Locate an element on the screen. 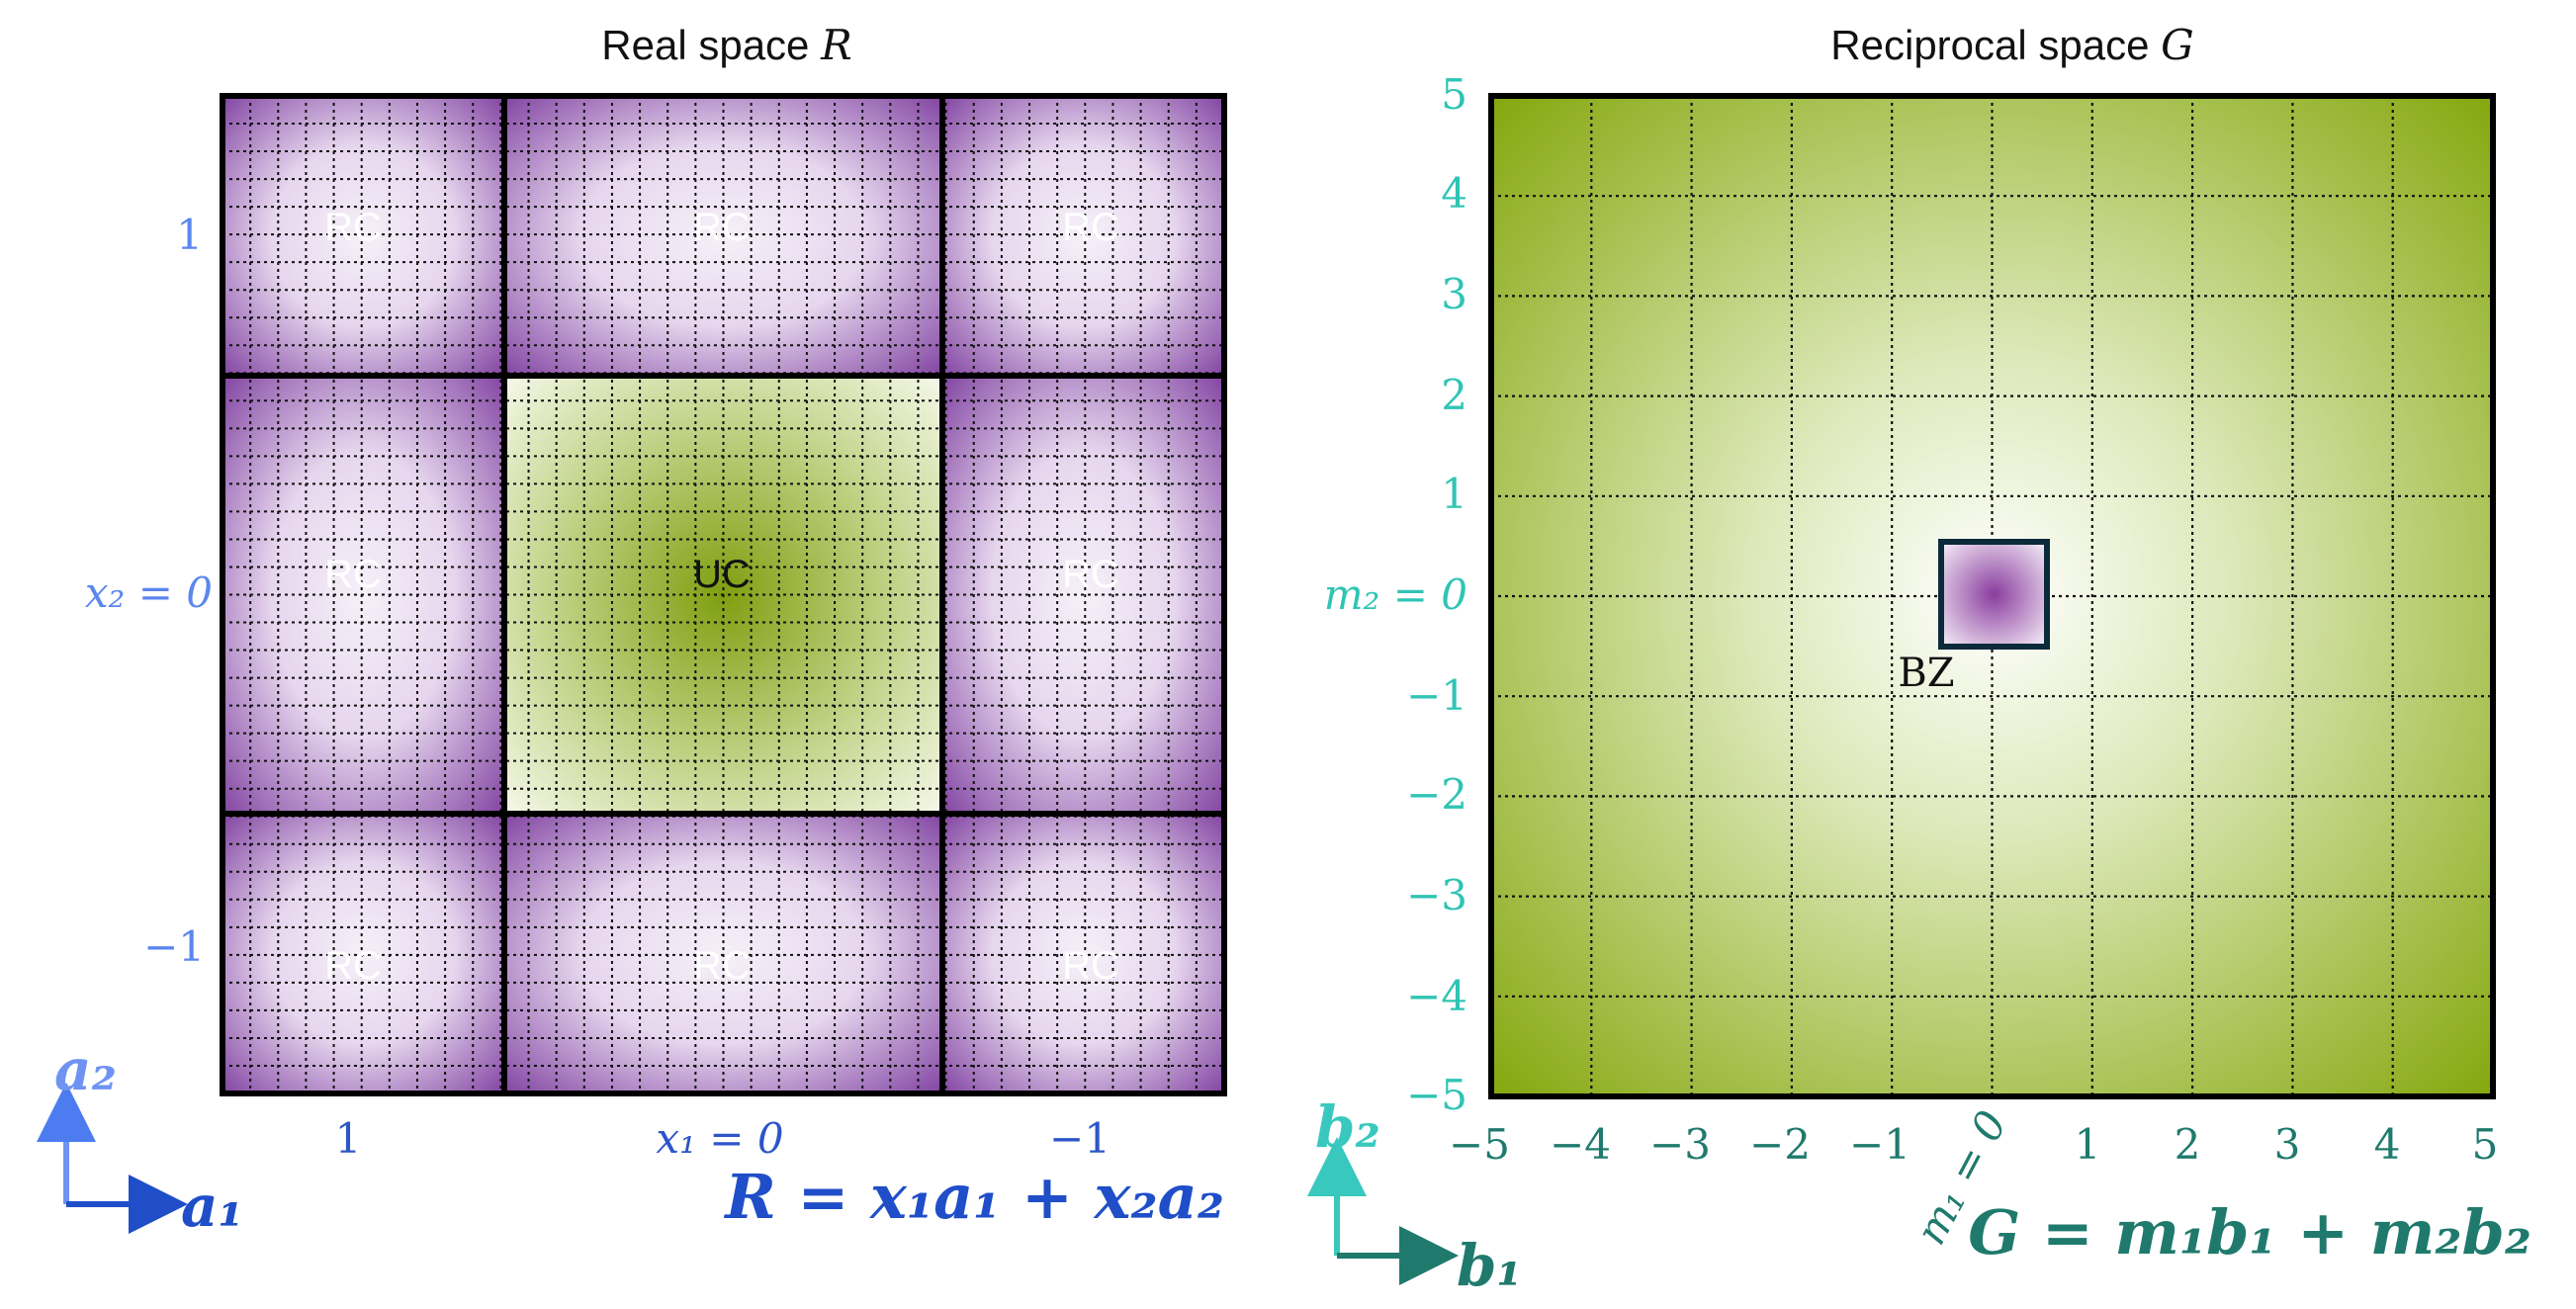 The width and height of the screenshot is (2576, 1309). m1-tick-label: 4 is located at coordinates (2387, 1144).